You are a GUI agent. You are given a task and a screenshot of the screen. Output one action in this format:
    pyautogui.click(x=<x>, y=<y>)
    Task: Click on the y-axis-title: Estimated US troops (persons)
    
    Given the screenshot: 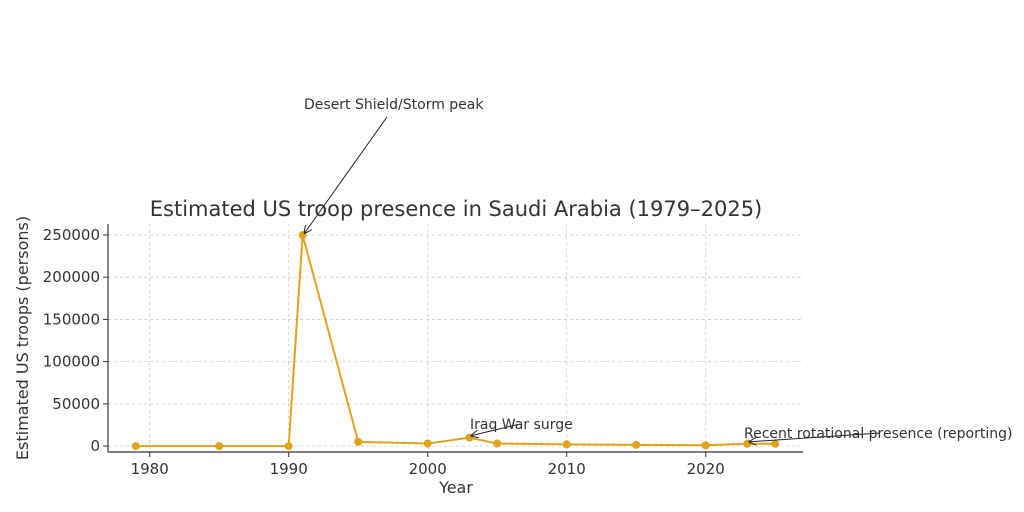 What is the action you would take?
    pyautogui.click(x=22, y=338)
    